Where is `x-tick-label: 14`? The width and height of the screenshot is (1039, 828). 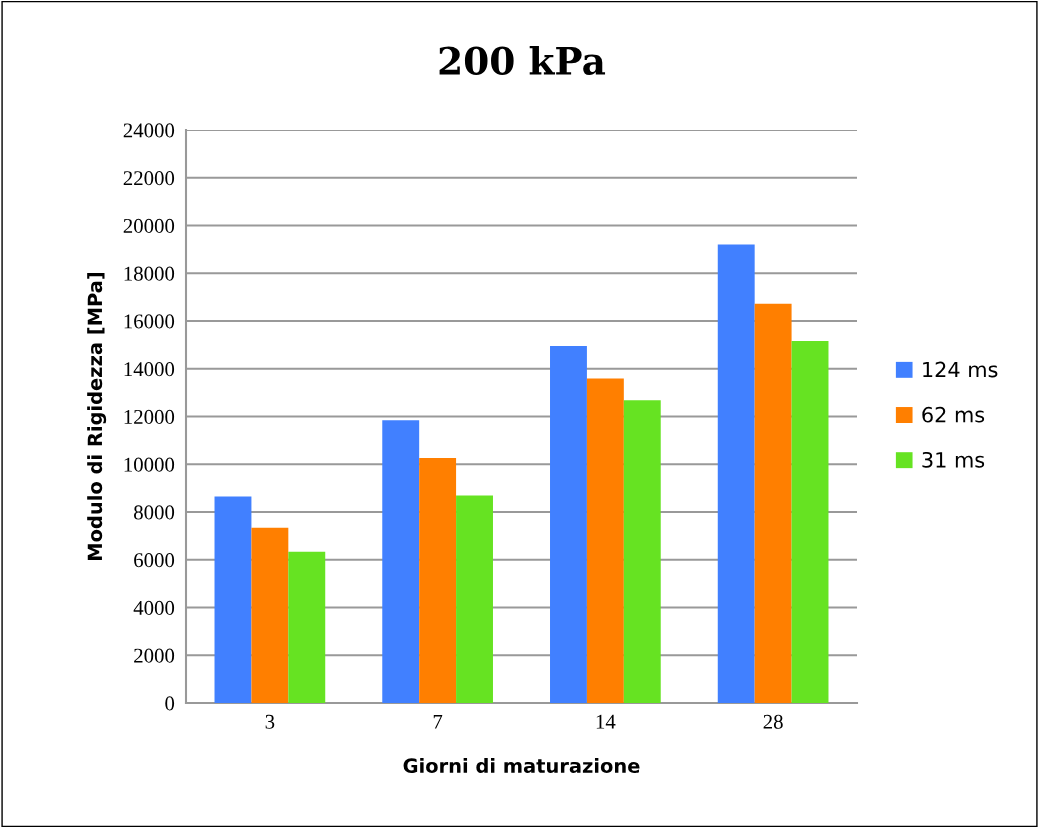 x-tick-label: 14 is located at coordinates (606, 721).